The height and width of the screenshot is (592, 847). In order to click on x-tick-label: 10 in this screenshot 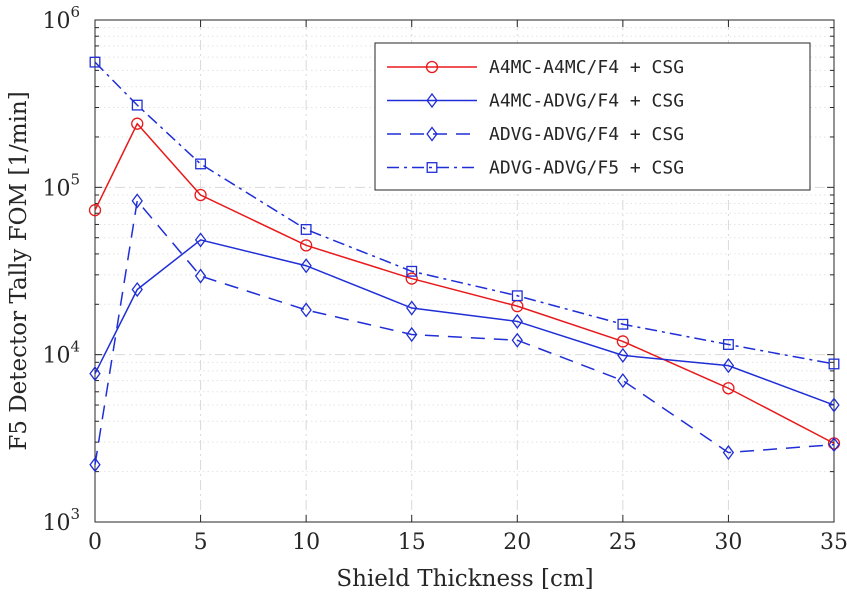, I will do `click(306, 542)`.